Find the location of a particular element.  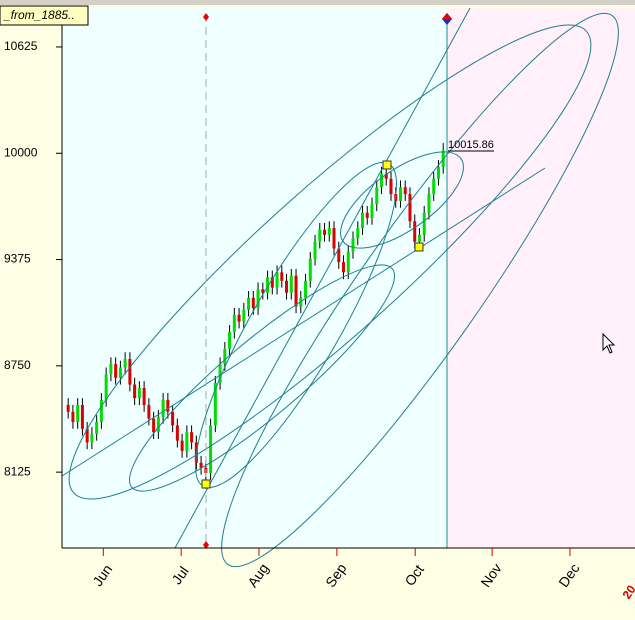

toolbar is located at coordinates (317, 2).